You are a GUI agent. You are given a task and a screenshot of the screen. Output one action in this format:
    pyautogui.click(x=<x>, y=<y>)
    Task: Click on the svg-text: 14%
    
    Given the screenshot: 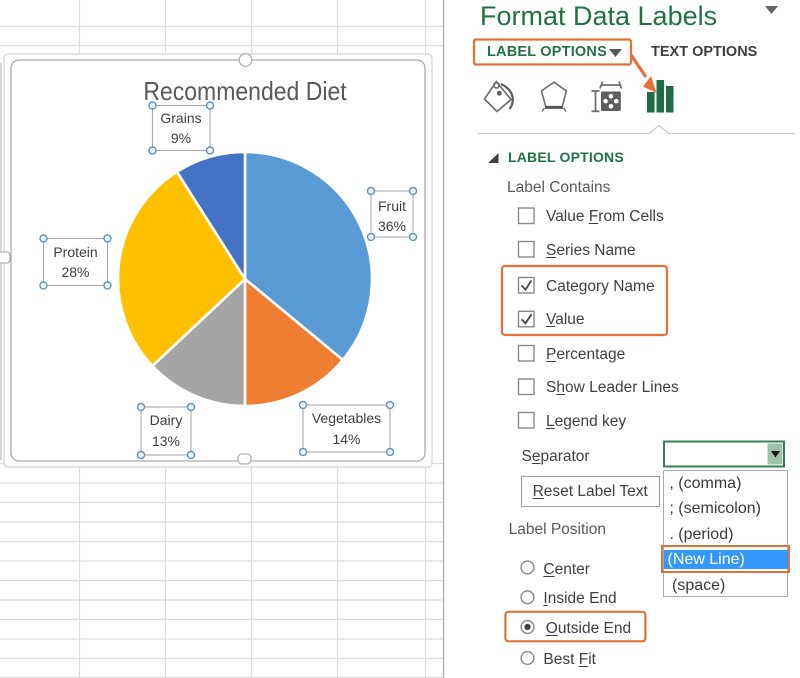 What is the action you would take?
    pyautogui.click(x=346, y=439)
    